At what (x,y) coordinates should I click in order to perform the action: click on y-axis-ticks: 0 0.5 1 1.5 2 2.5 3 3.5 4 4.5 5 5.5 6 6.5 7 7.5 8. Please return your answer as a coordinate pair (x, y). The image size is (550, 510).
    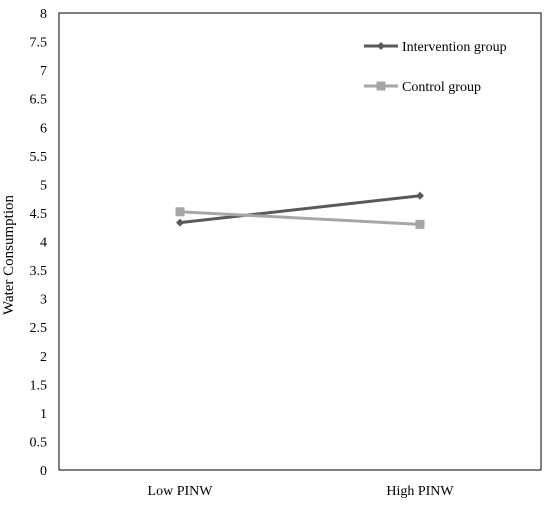
    Looking at the image, I should click on (39, 243).